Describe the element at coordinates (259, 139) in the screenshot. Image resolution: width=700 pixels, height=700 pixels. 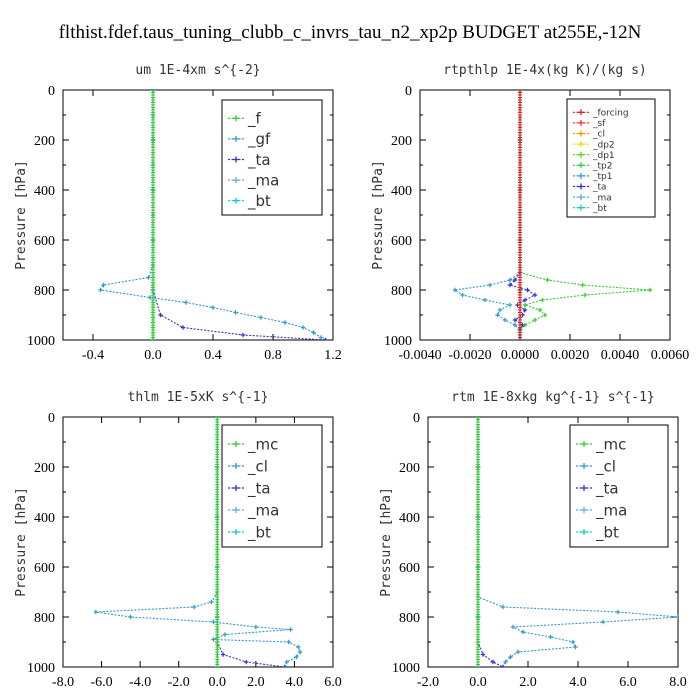
I see `legend-label: _gf` at that location.